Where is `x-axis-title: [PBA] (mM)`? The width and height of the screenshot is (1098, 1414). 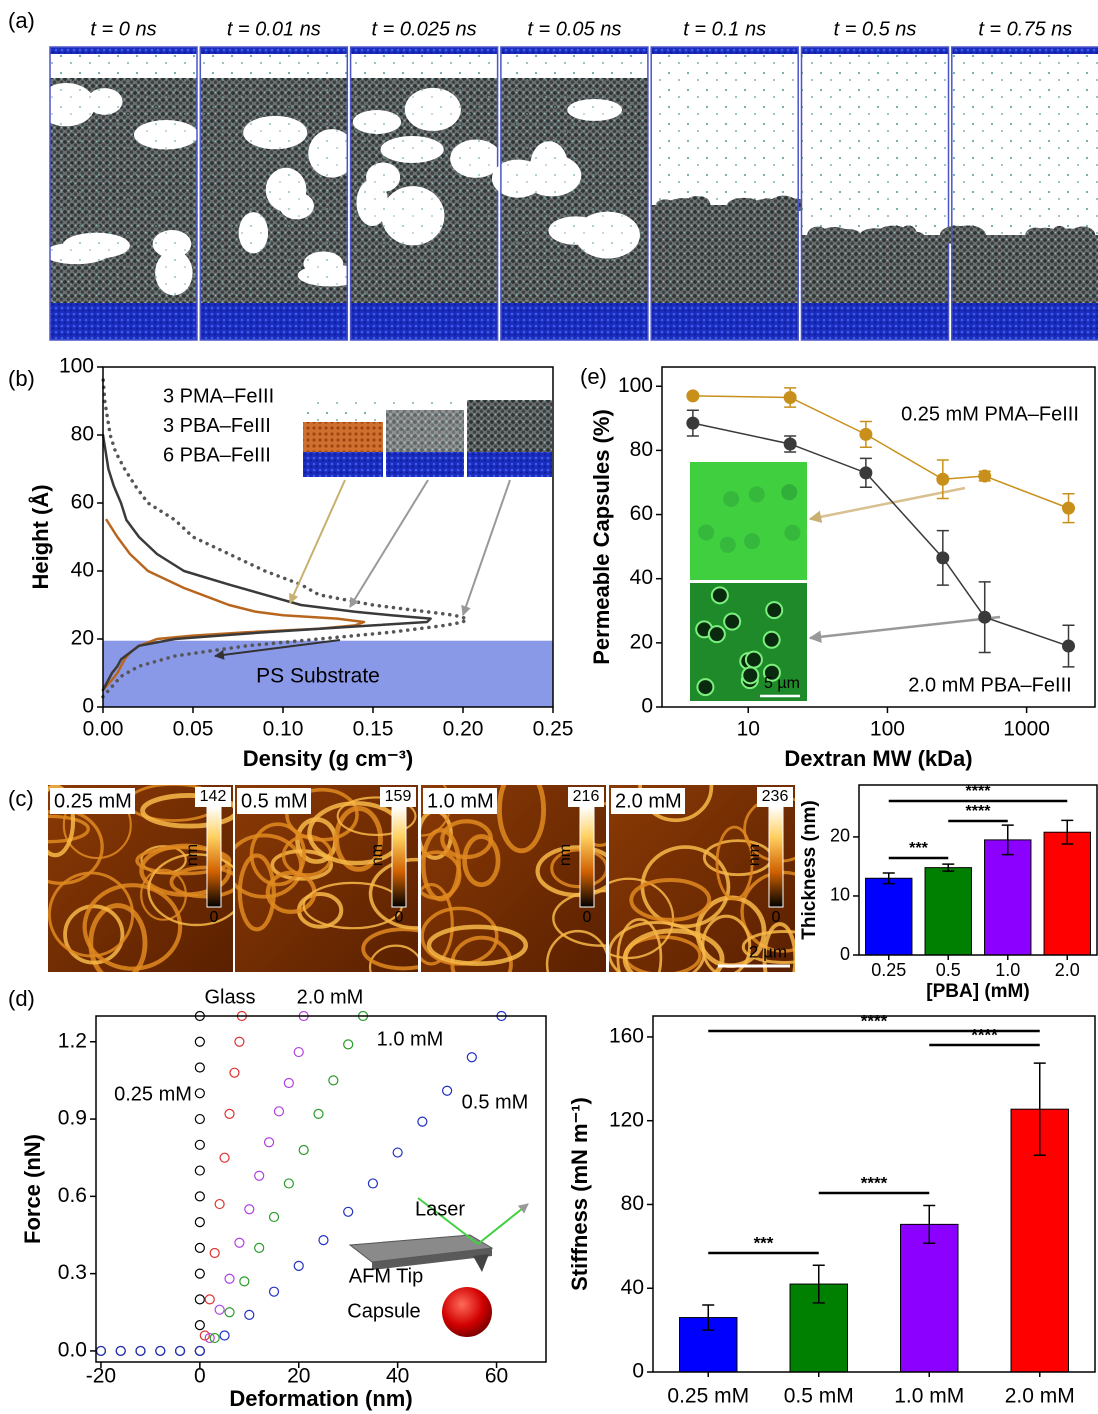 x-axis-title: [PBA] (mM) is located at coordinates (977, 991).